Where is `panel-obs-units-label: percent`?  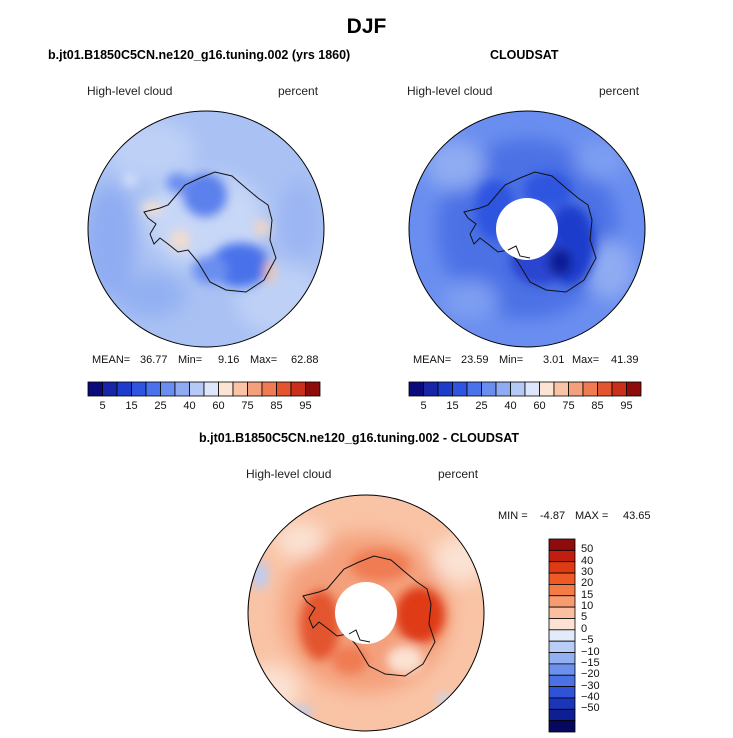
panel-obs-units-label: percent is located at coordinates (619, 91).